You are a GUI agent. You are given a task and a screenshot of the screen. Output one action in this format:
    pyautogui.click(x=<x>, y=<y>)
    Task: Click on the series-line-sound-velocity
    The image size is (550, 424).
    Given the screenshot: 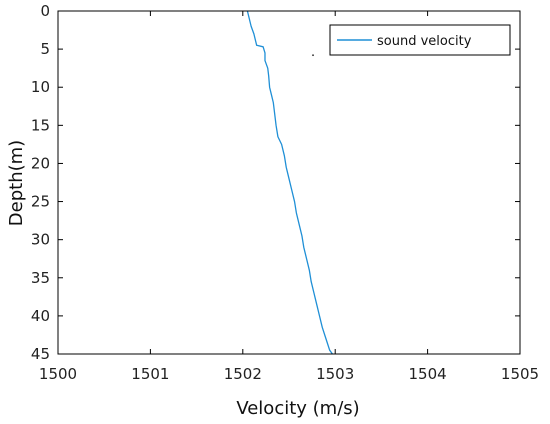 What is the action you would take?
    pyautogui.click(x=289, y=182)
    